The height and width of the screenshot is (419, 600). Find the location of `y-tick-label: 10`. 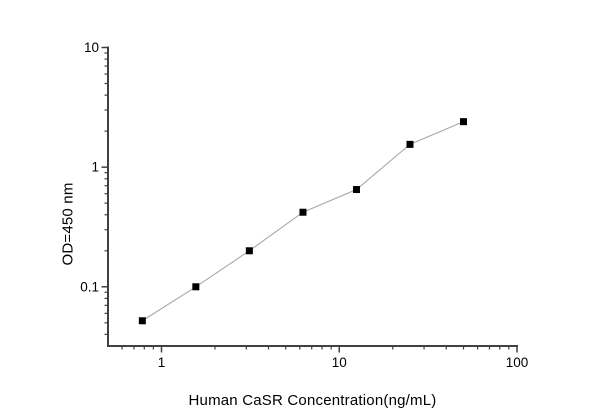

y-tick-label: 10 is located at coordinates (91, 47).